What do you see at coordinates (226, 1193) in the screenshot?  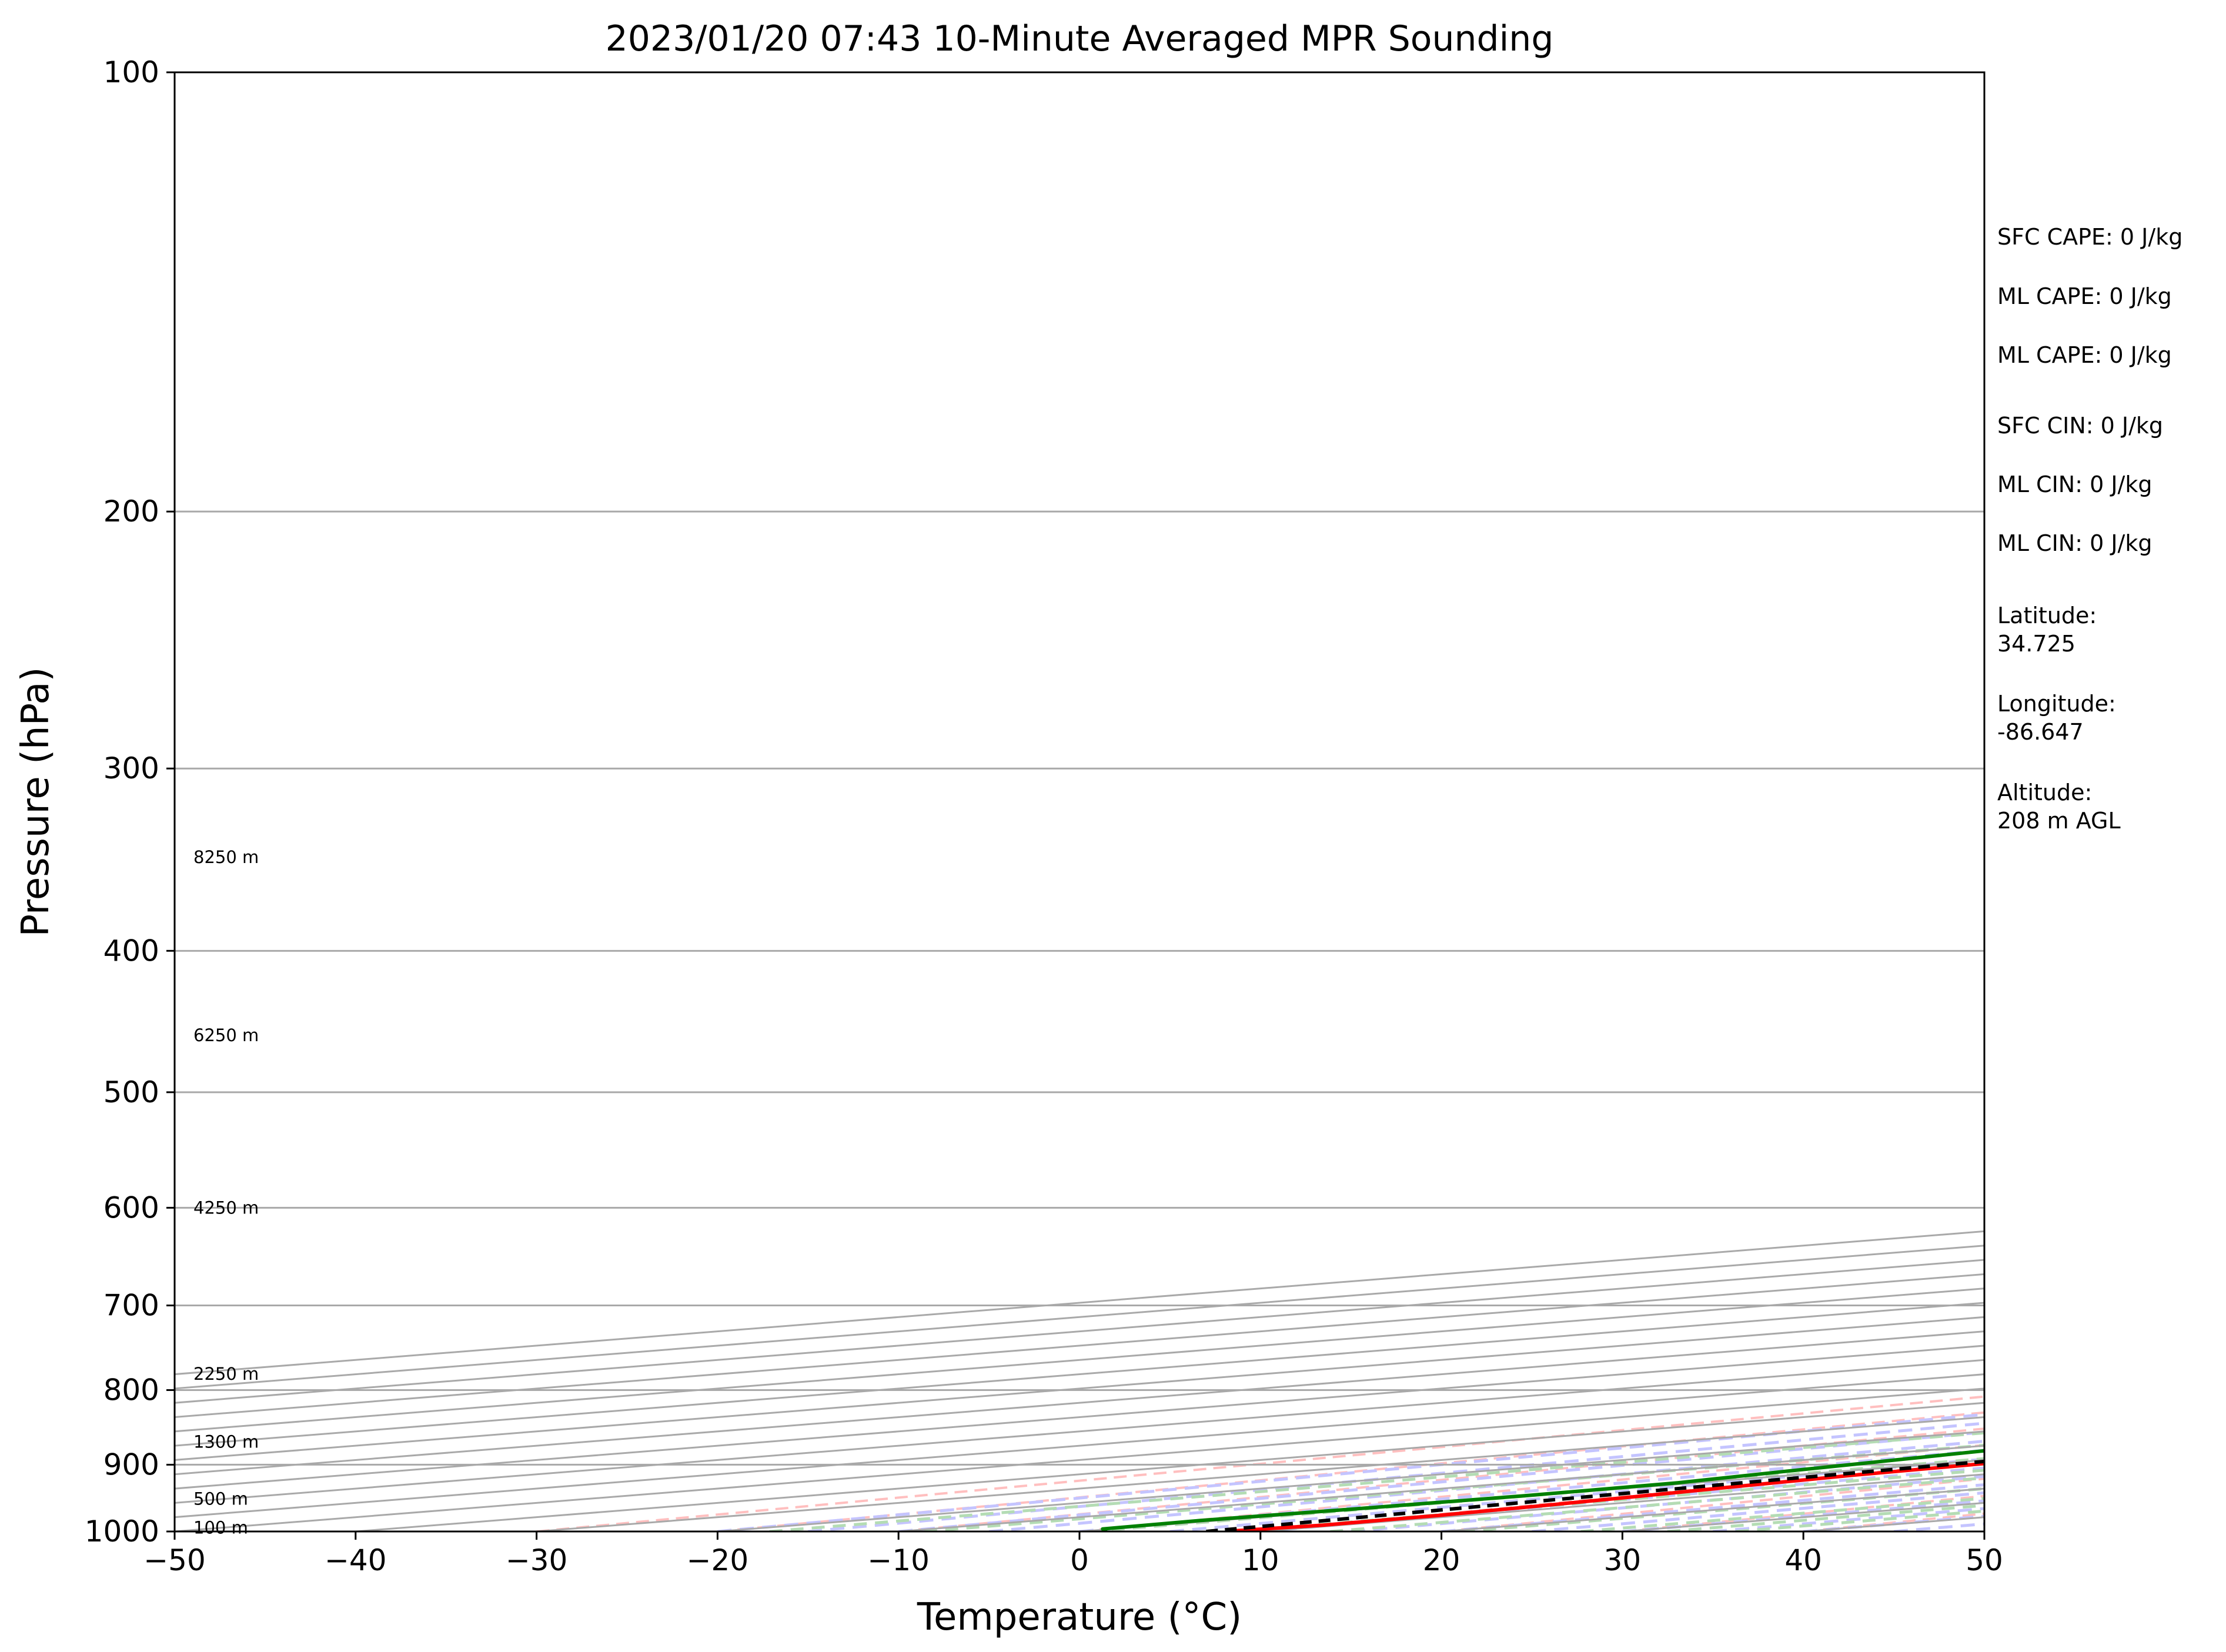 I see `height-labels: 100 m 500 m 1300 m 2250 m 4250 m 6250 m 8250 m` at bounding box center [226, 1193].